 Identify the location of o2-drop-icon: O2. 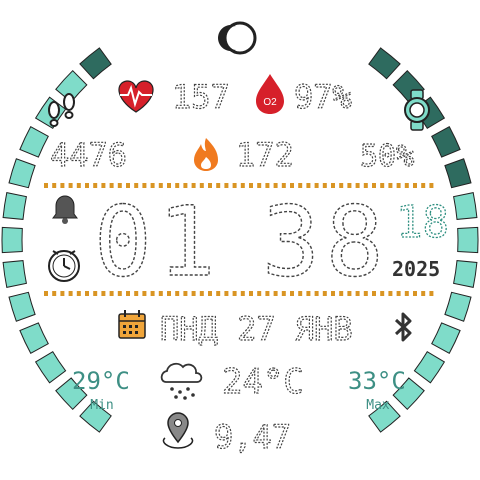
(270, 94).